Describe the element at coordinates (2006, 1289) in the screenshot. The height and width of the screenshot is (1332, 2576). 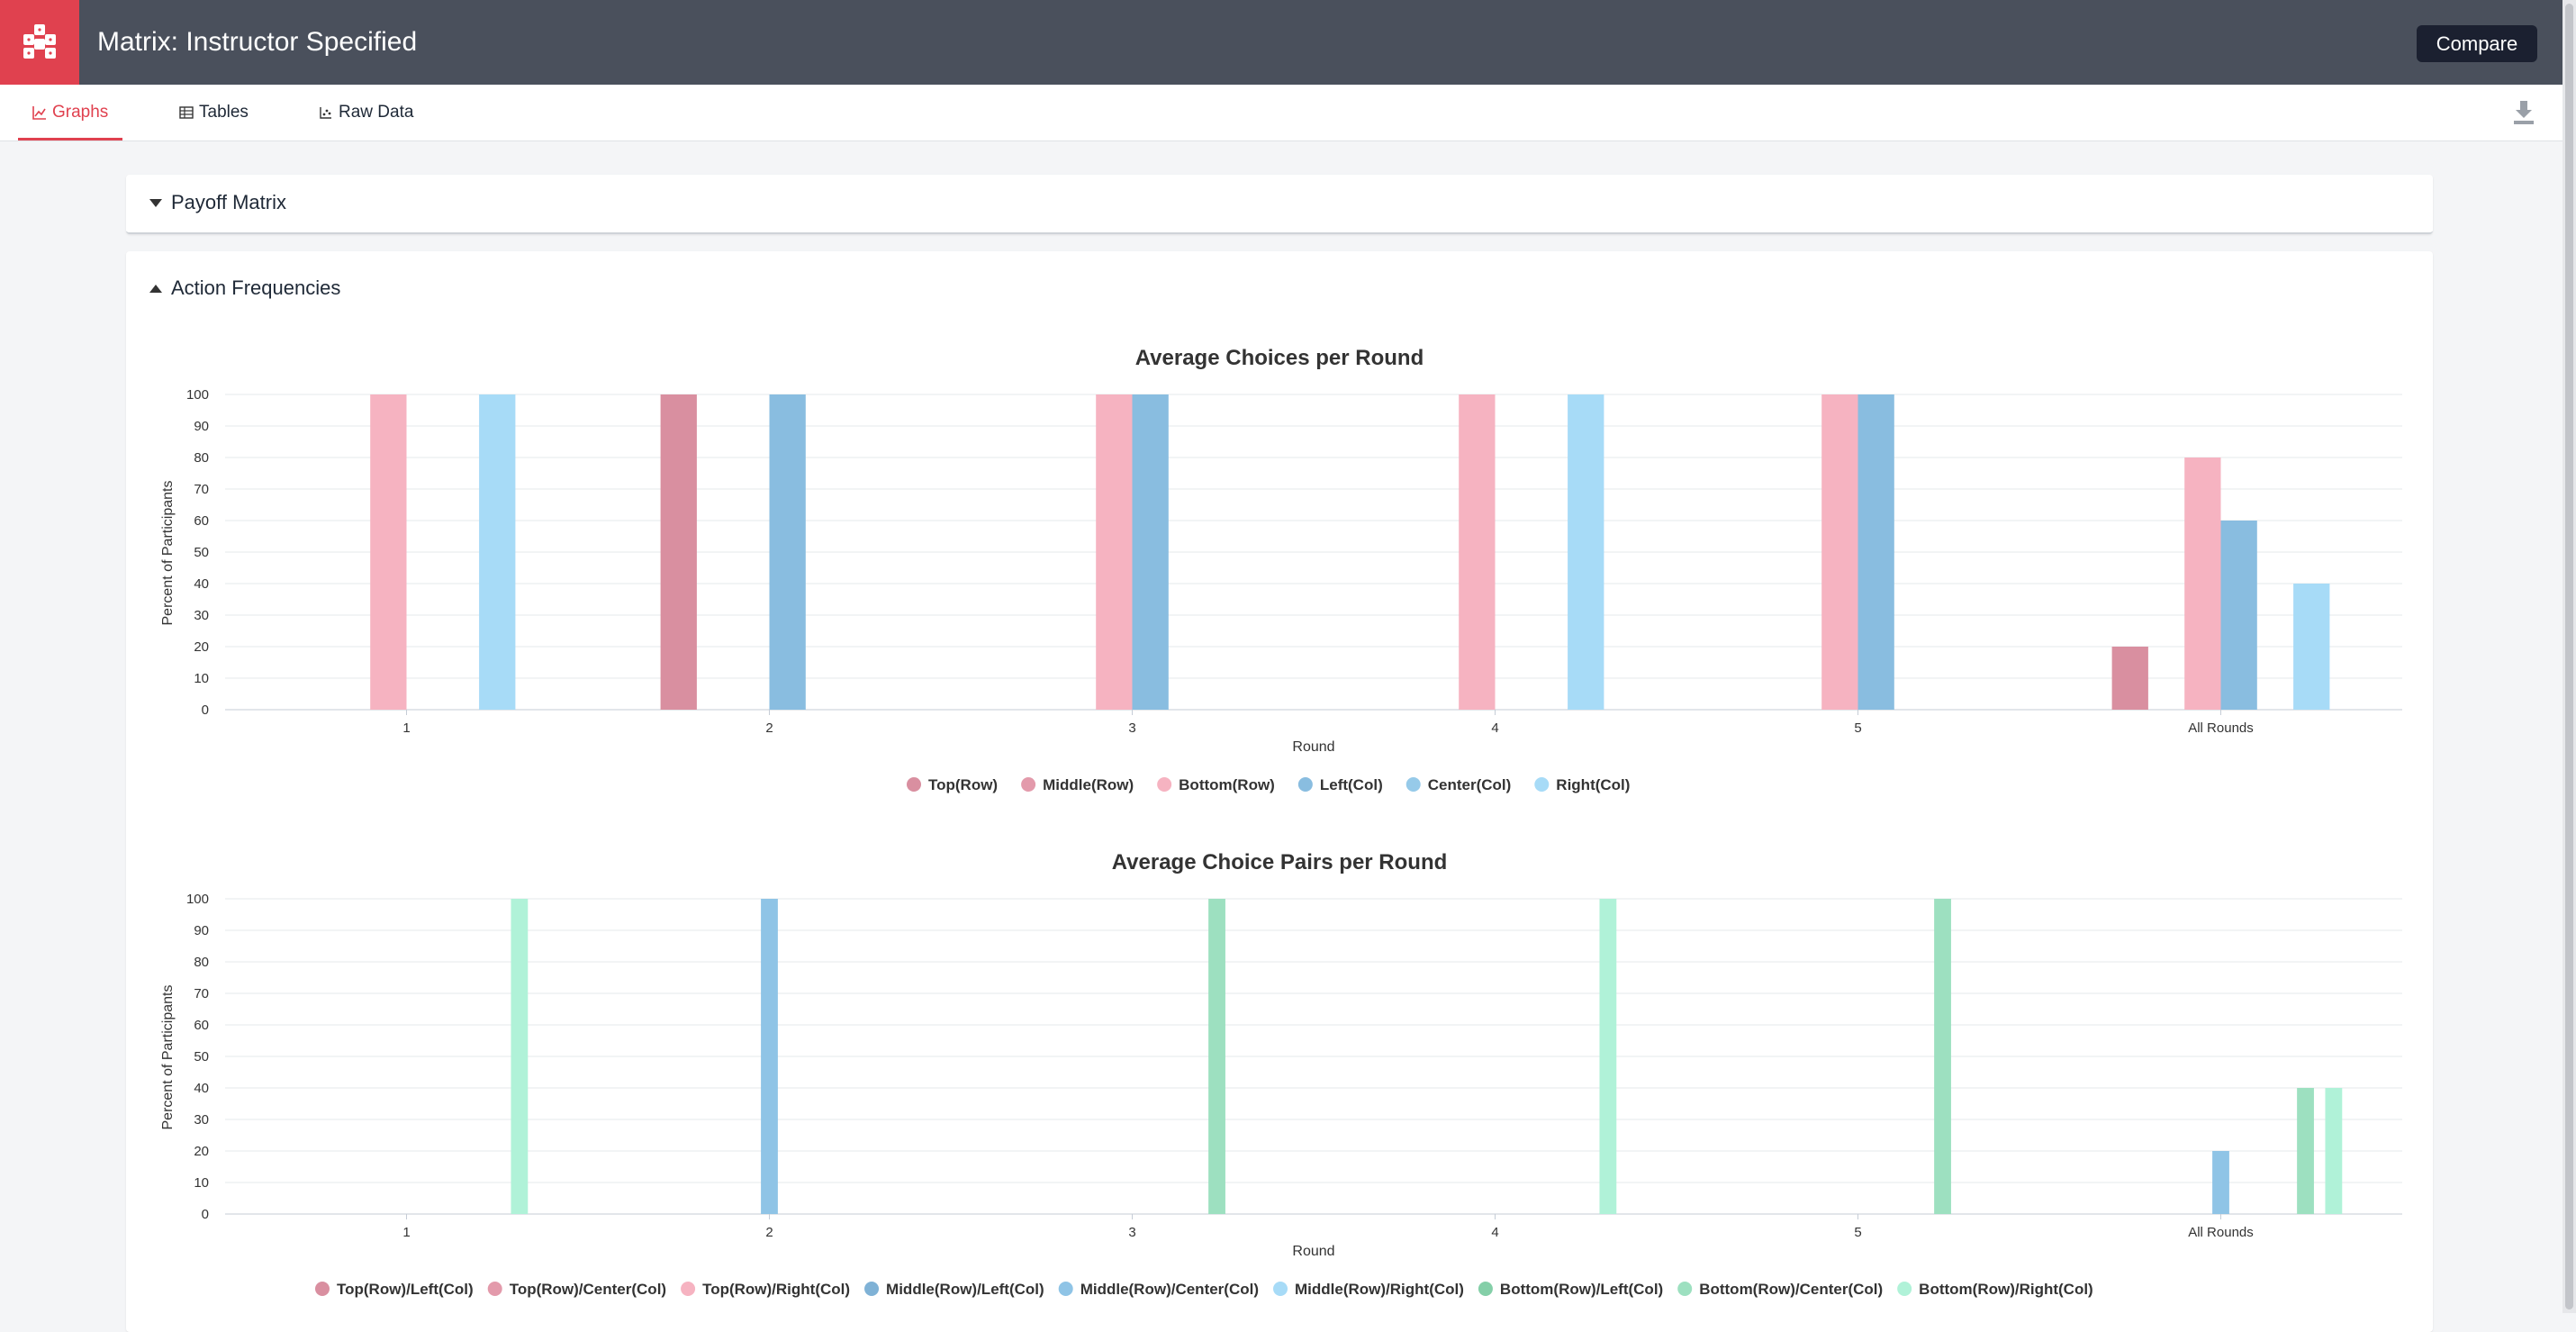
I see `legend-label: Bottom(Row)/Right(Col)` at that location.